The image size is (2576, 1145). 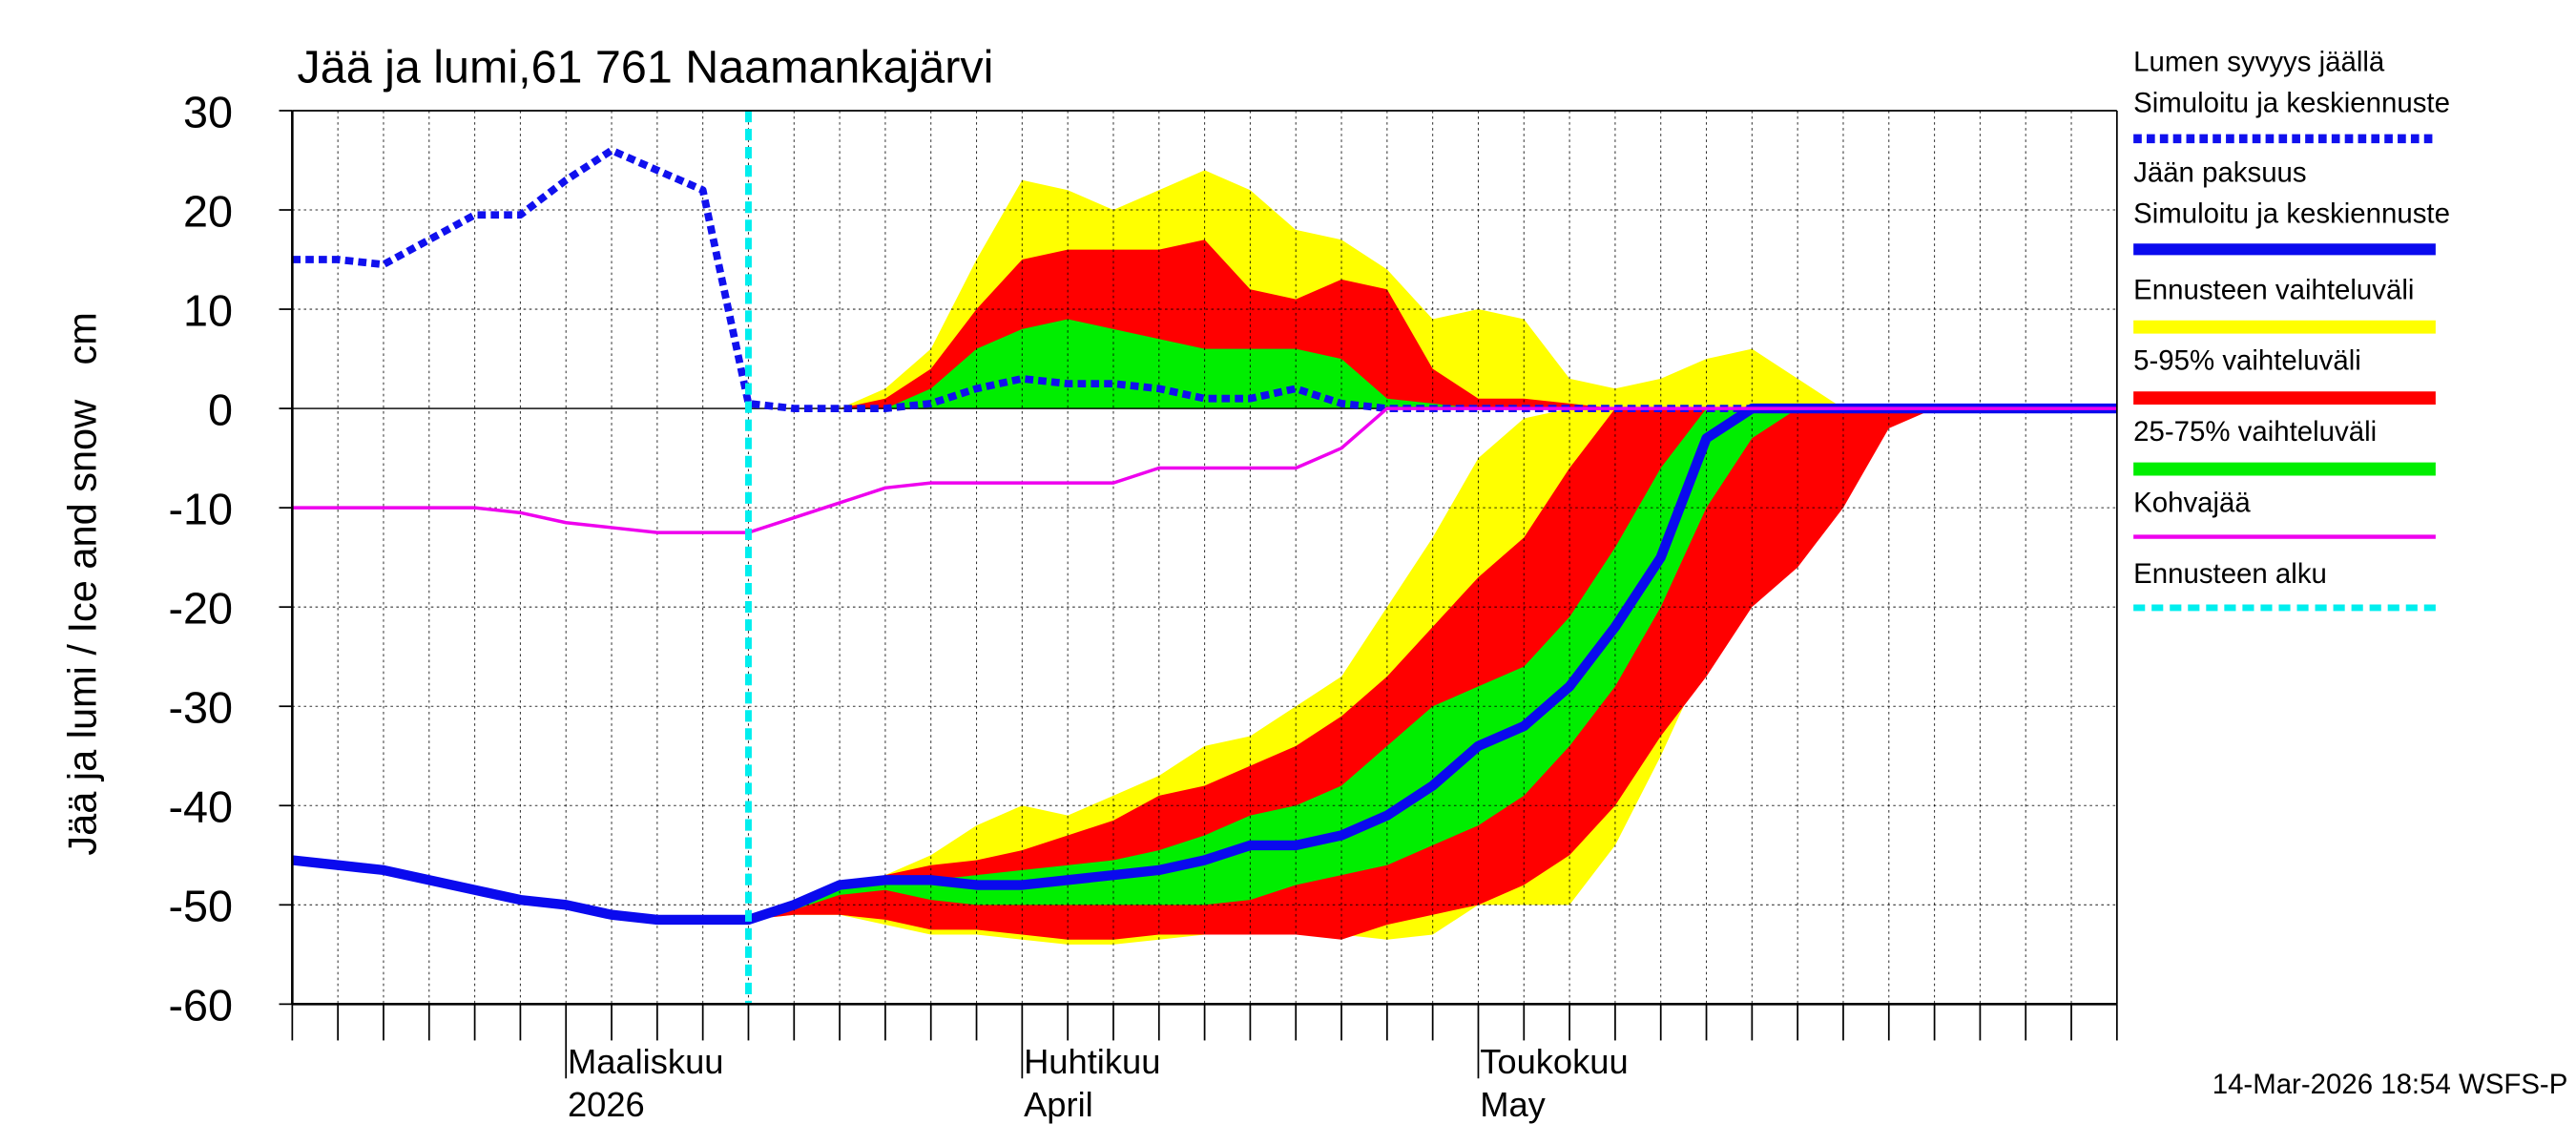 What do you see at coordinates (1341, 364) in the screenshot?
I see `snow-band` at bounding box center [1341, 364].